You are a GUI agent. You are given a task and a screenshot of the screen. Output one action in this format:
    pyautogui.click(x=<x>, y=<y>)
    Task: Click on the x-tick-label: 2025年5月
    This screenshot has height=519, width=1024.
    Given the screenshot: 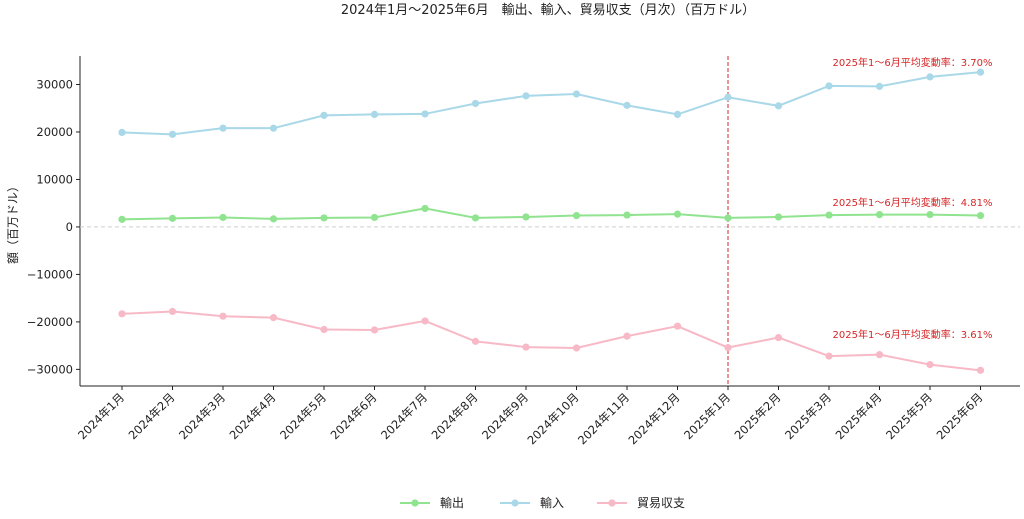 What is the action you would take?
    pyautogui.click(x=909, y=416)
    